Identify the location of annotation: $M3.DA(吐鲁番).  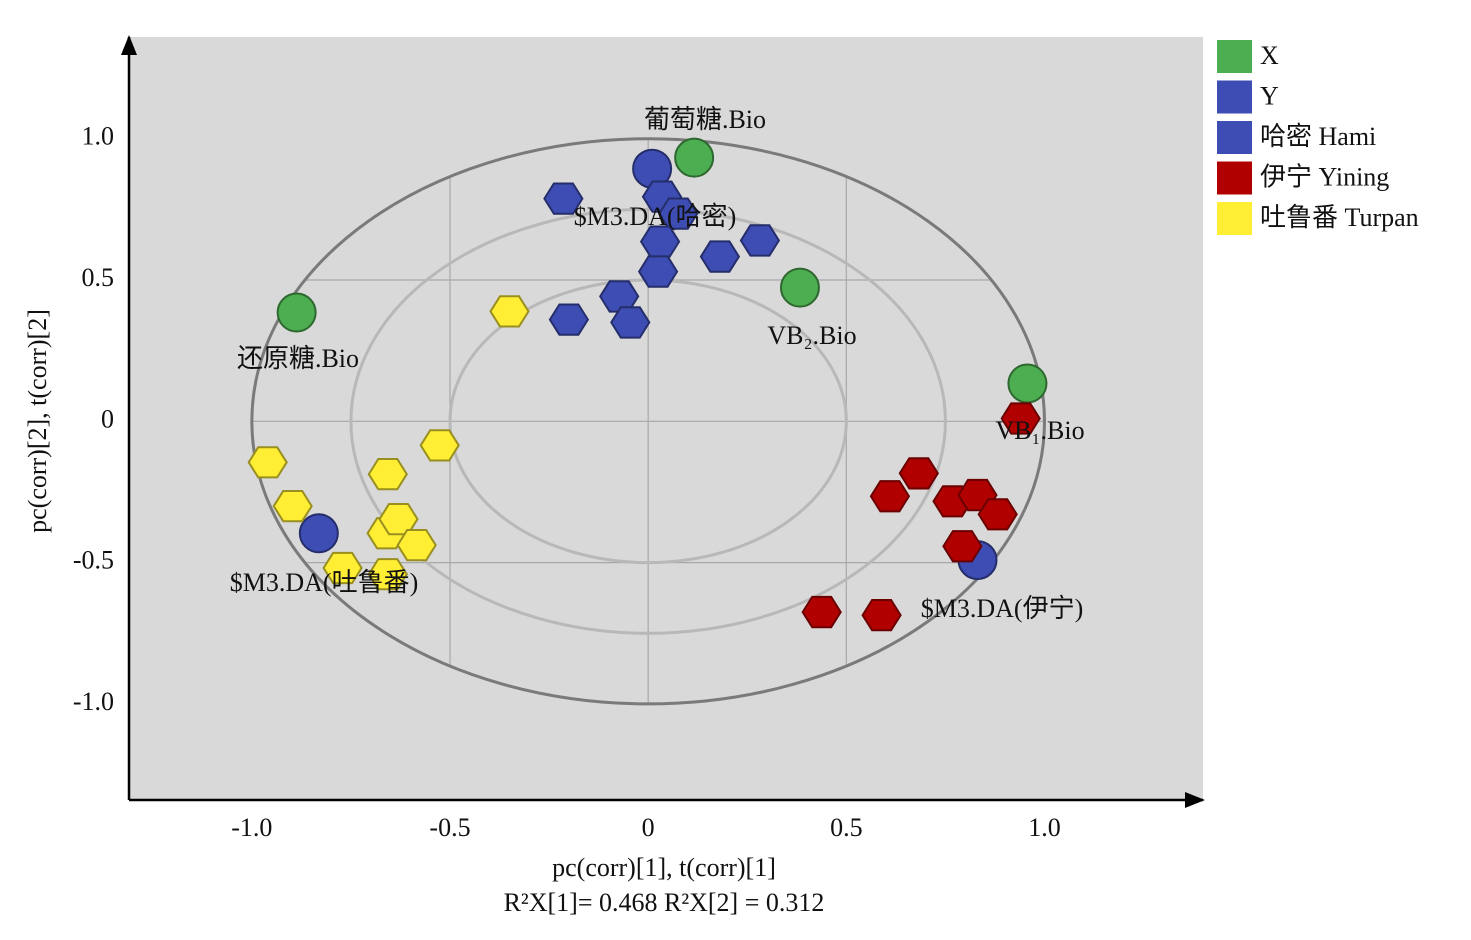
(324, 582).